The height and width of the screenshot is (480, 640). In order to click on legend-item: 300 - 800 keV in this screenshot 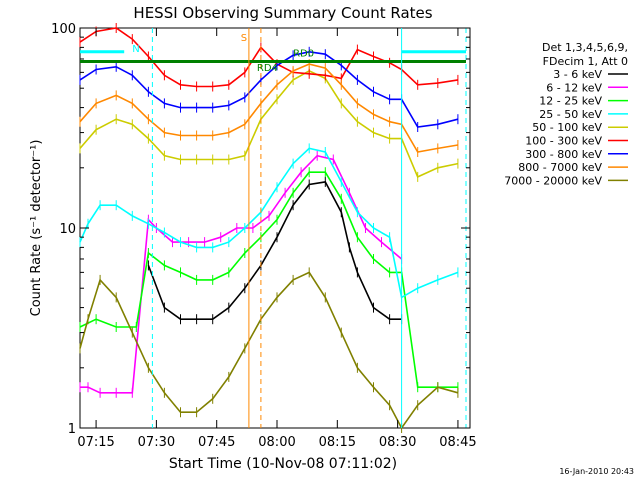, I will do `click(576, 154)`.